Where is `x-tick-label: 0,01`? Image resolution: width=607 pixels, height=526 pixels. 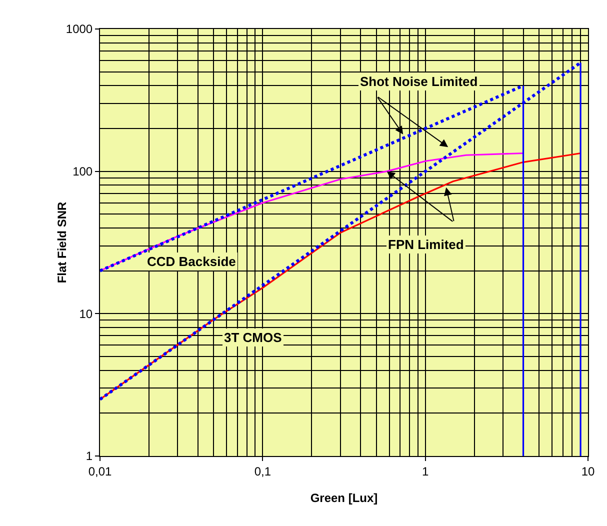
x-tick-label: 0,01 is located at coordinates (100, 471).